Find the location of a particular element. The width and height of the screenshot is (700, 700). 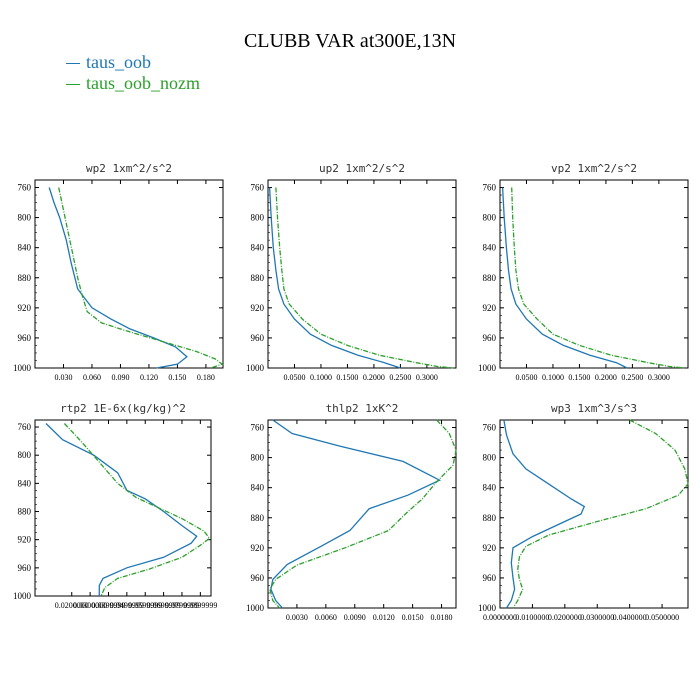

x-tick-label: 0.0180 is located at coordinates (442, 617).